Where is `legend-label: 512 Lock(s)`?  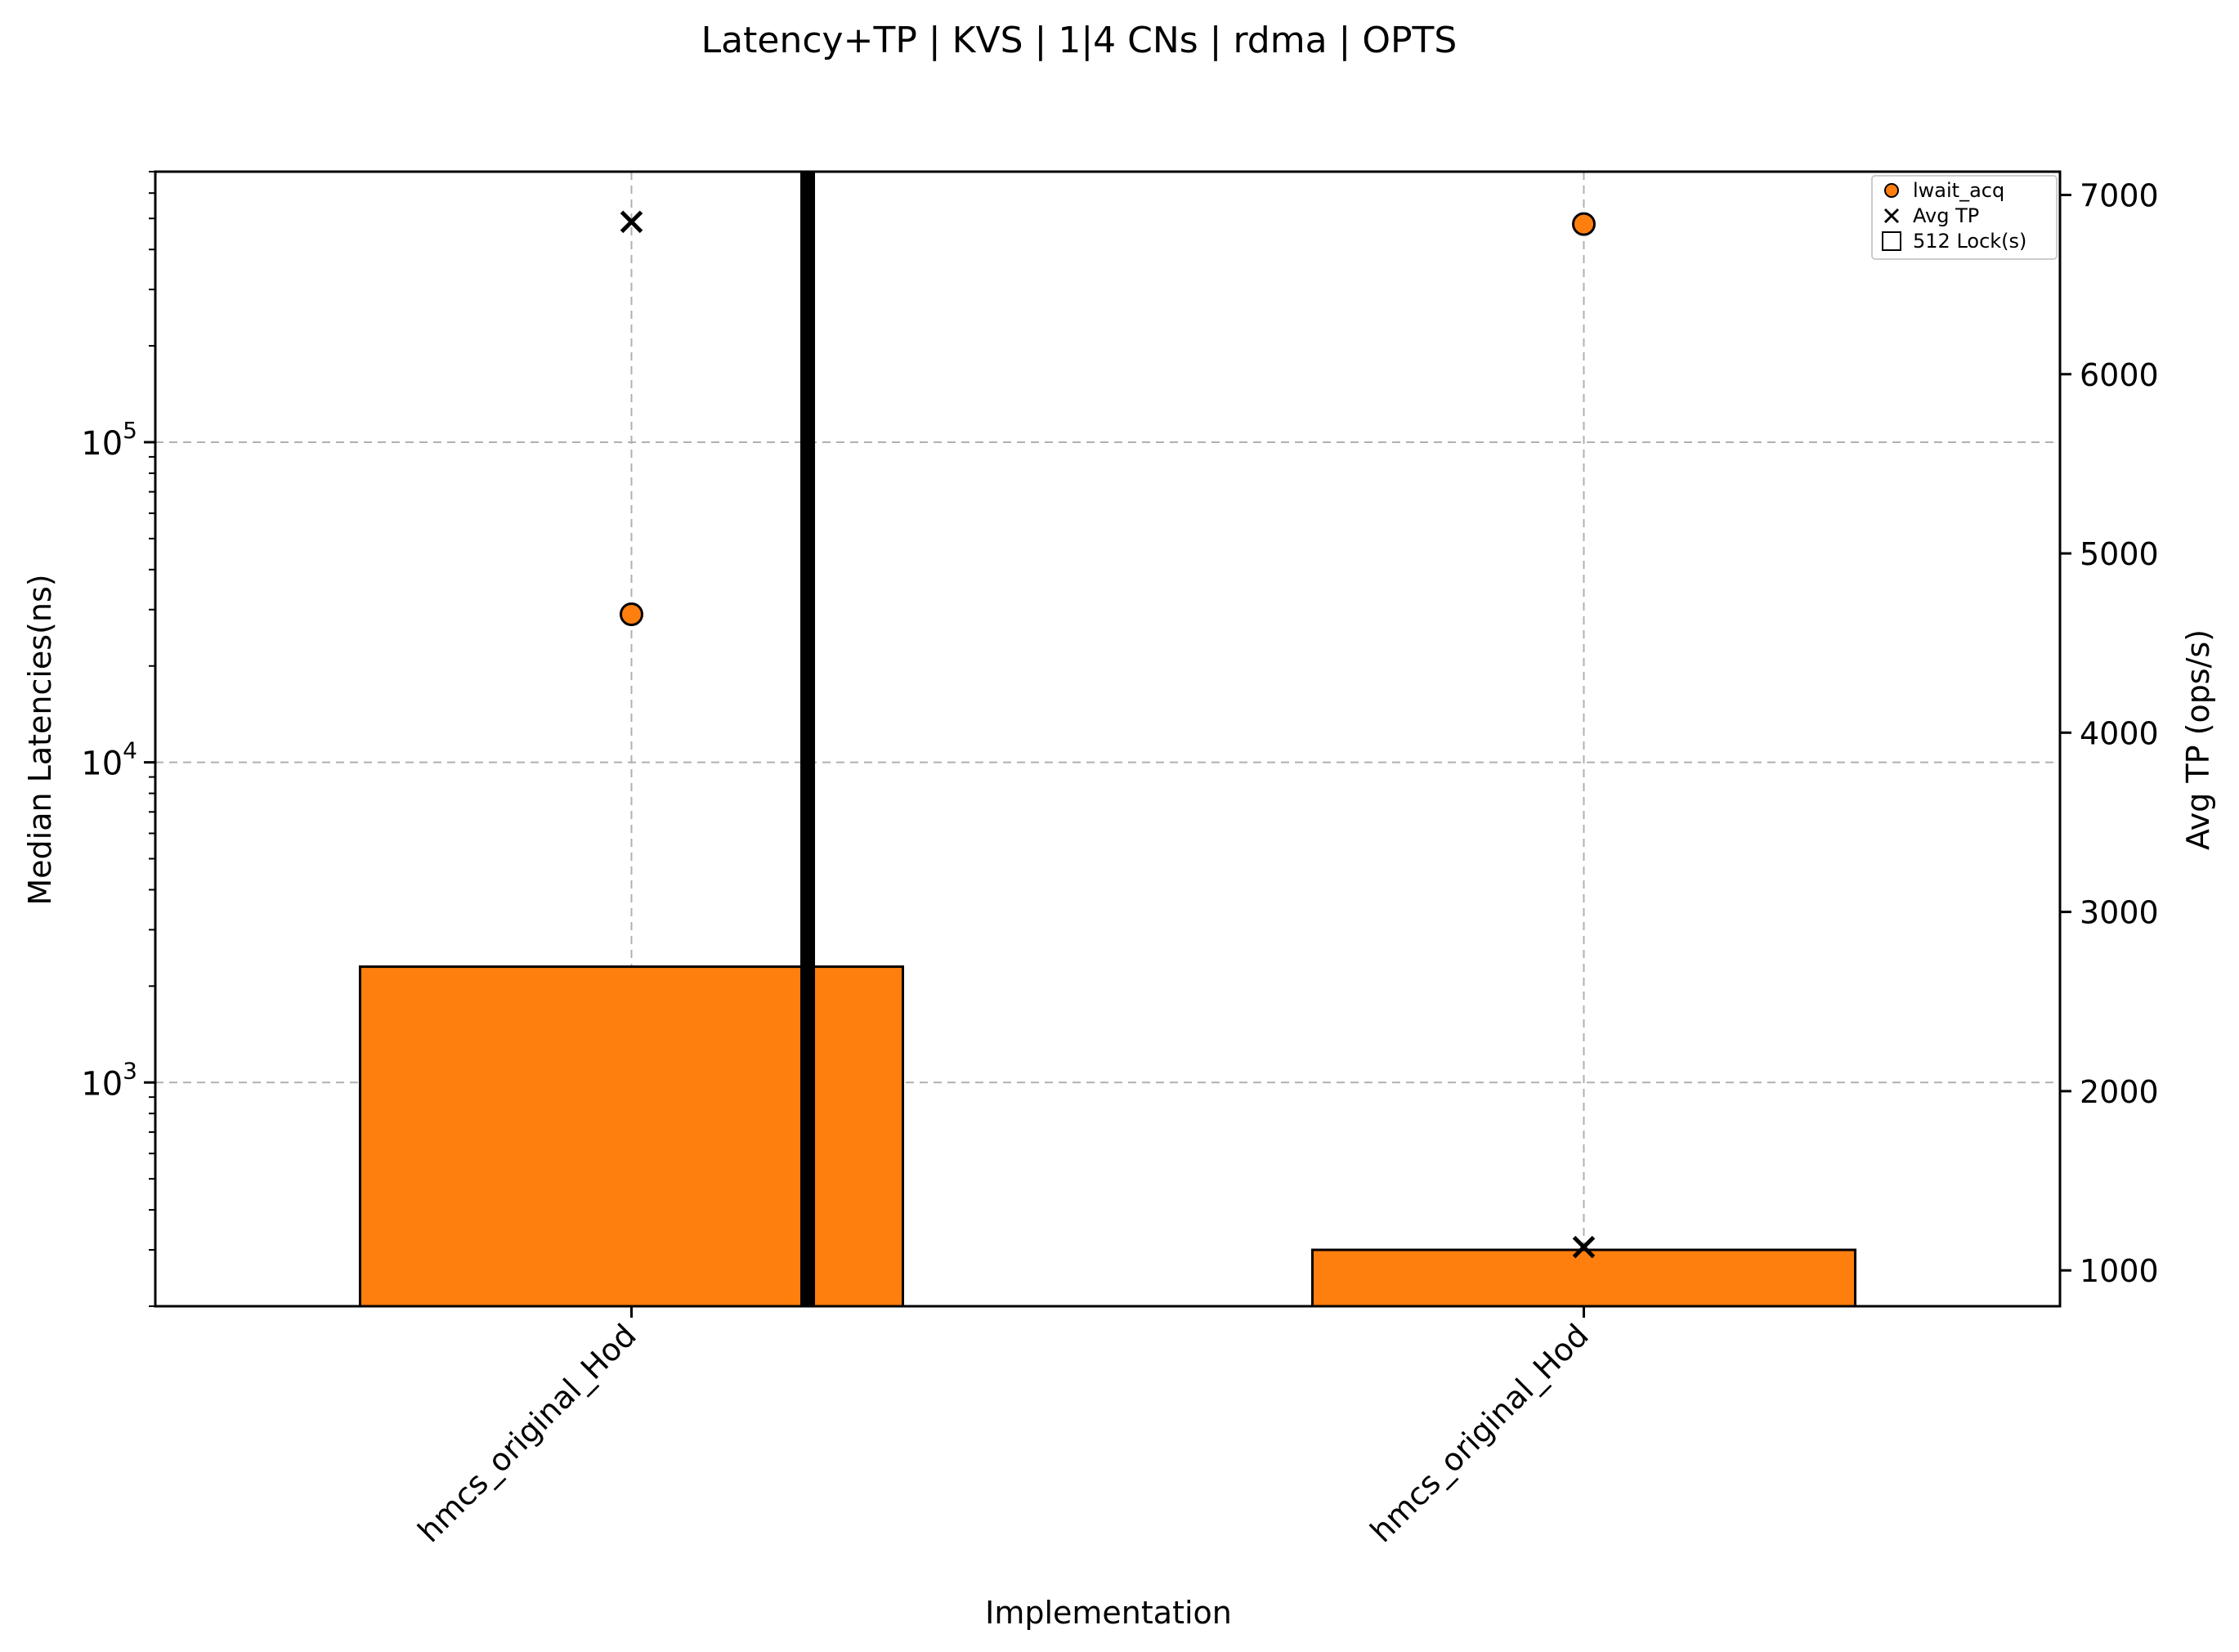
legend-label: 512 Lock(s) is located at coordinates (1970, 241).